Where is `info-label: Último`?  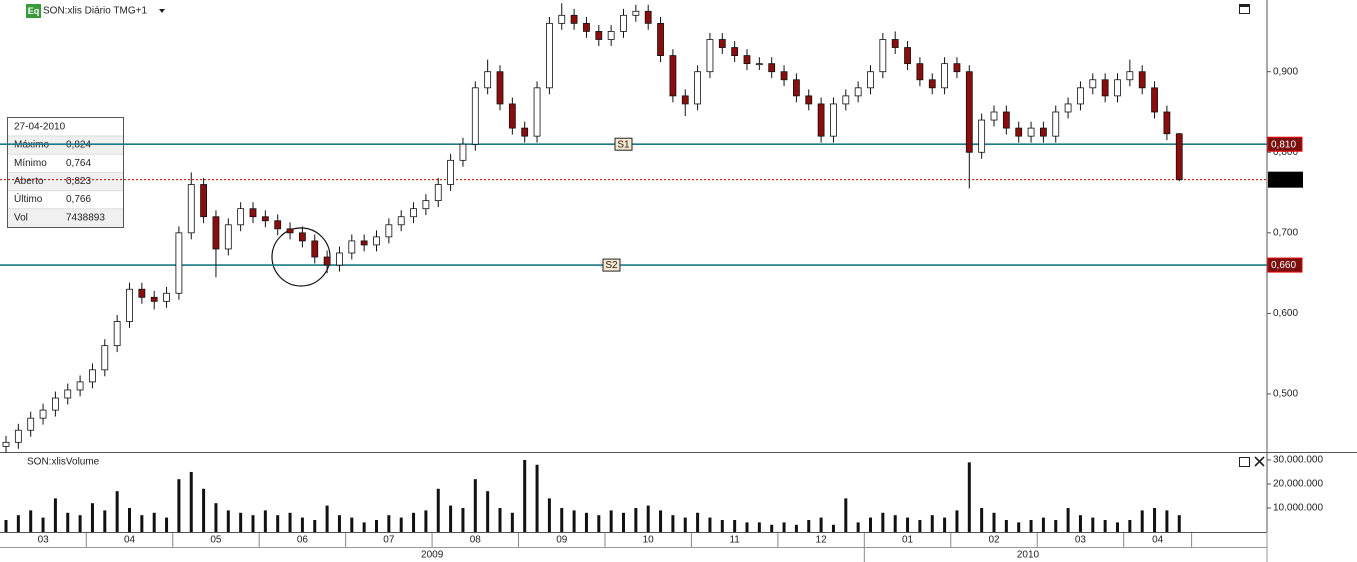 info-label: Último is located at coordinates (28, 198).